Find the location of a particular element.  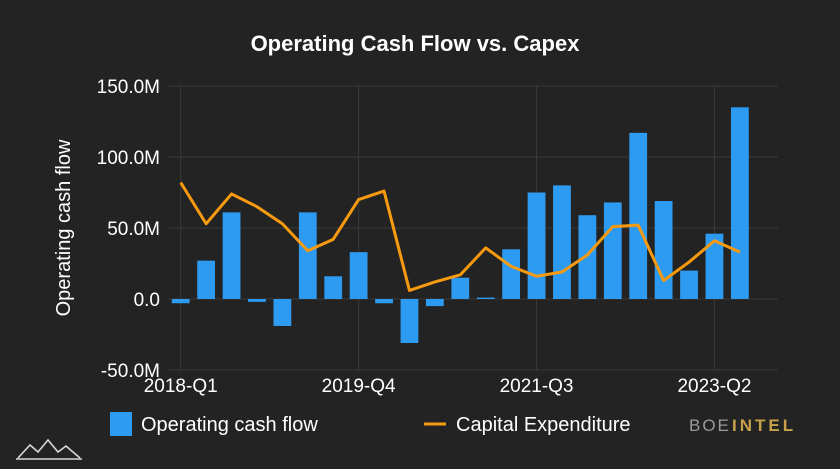

y-axis: -50.0M 0.0 50.0M 100.0M 150.0M is located at coordinates (128, 229).